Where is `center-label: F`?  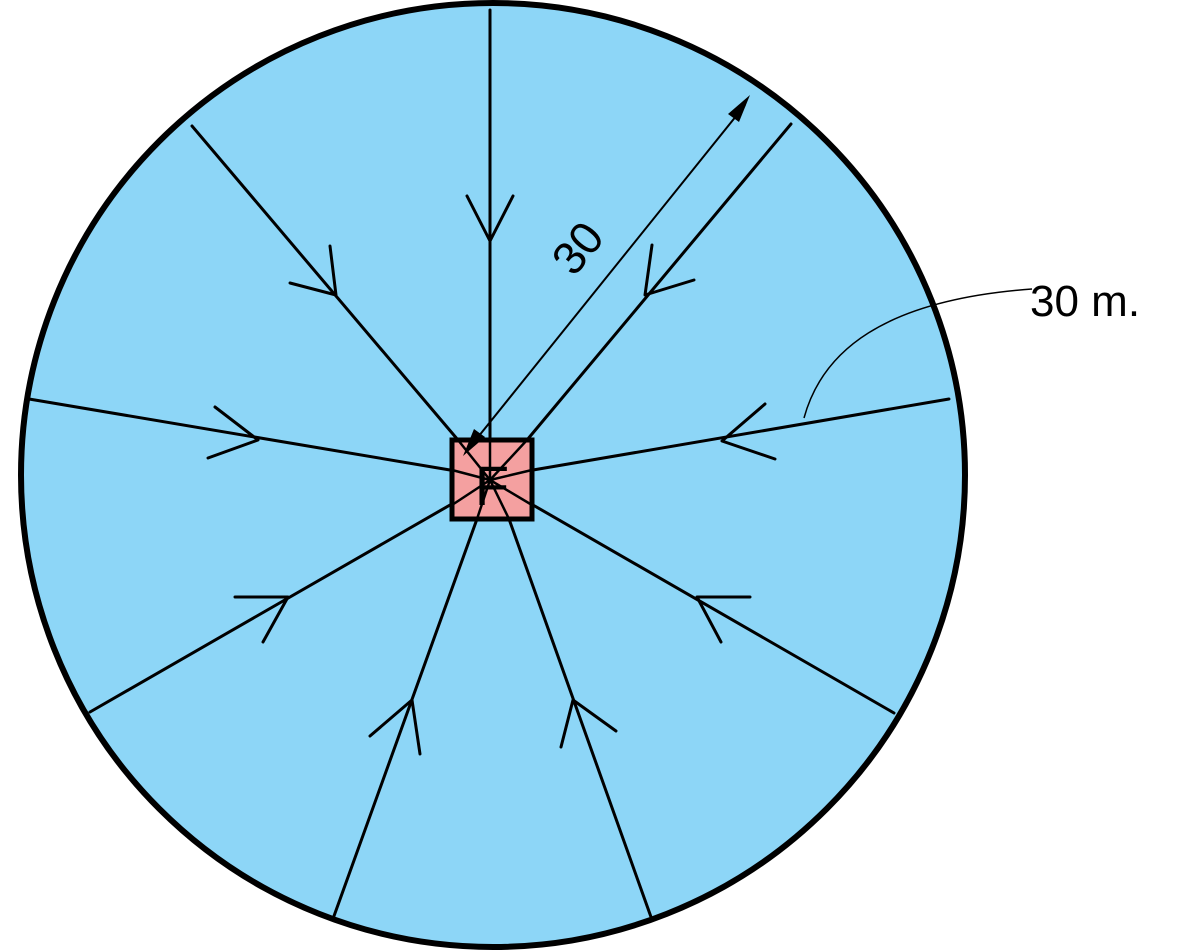
center-label: F is located at coordinates (492, 485).